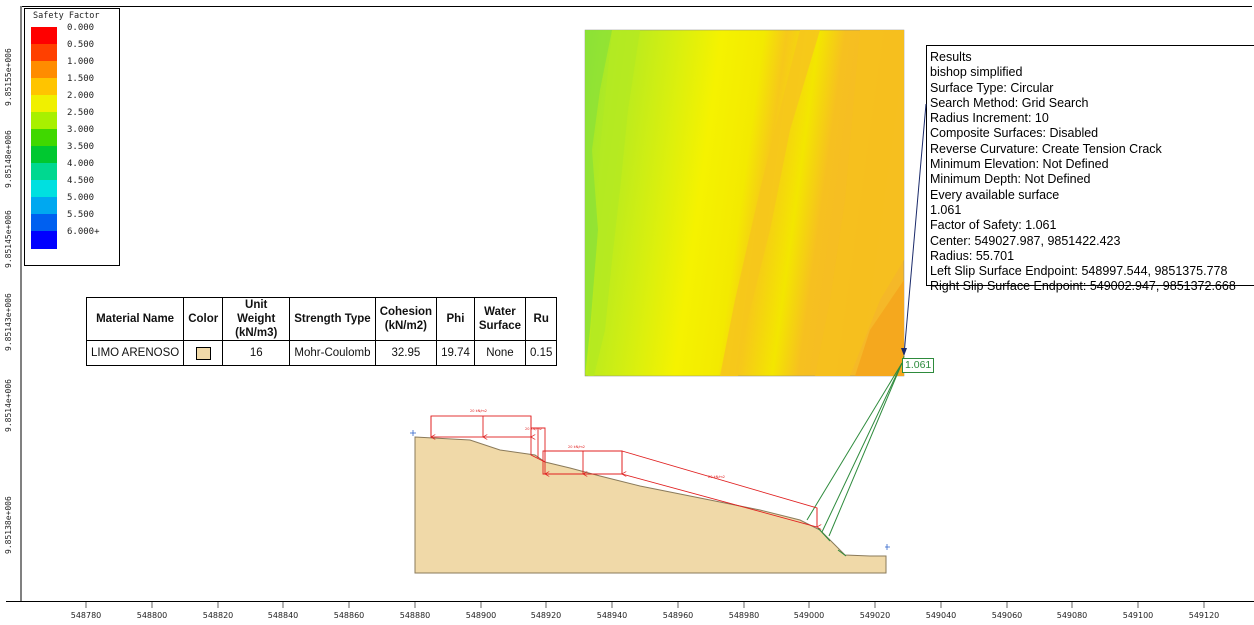 Image resolution: width=1254 pixels, height=625 pixels. What do you see at coordinates (1046, 148) in the screenshot?
I see `results-line: Reverse Curvature: Create Tension Crack` at bounding box center [1046, 148].